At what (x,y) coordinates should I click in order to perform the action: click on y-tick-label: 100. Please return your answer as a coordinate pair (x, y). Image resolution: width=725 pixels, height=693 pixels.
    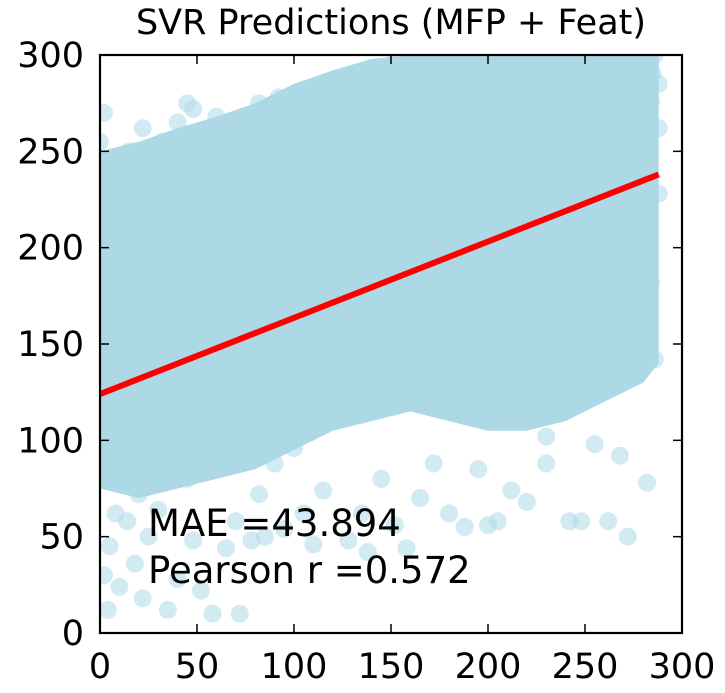
    Looking at the image, I should click on (50, 441).